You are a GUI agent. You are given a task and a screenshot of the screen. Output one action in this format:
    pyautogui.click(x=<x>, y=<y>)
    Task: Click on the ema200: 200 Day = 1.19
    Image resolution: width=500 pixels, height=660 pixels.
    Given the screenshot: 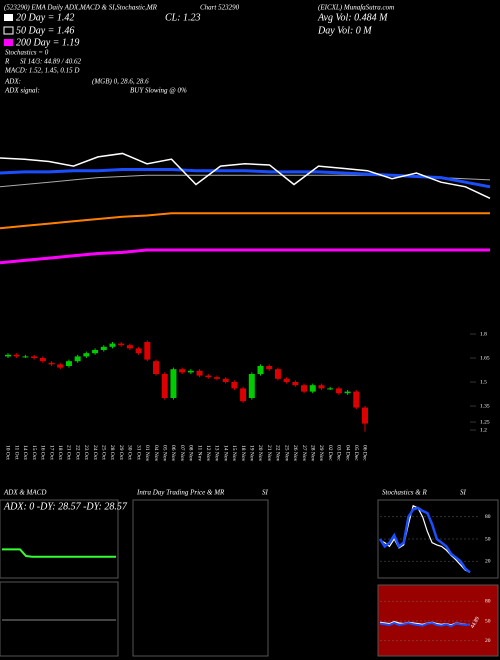 What is the action you would take?
    pyautogui.click(x=47, y=42)
    